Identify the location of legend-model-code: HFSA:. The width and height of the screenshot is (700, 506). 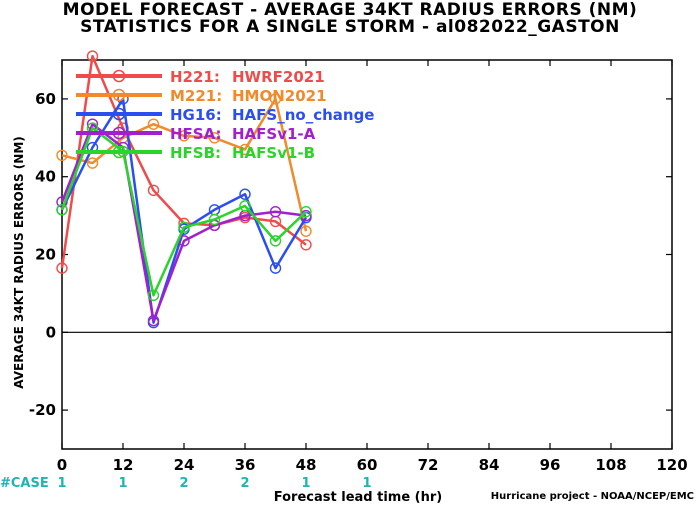
(196, 134).